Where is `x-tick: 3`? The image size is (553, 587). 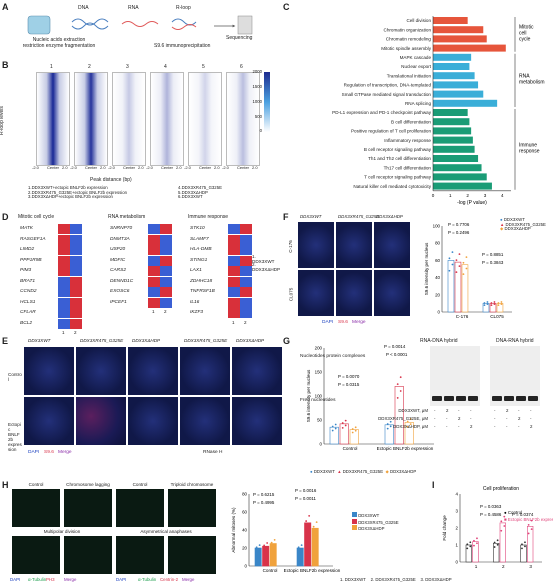 x-tick: 3 is located at coordinates (530, 566).